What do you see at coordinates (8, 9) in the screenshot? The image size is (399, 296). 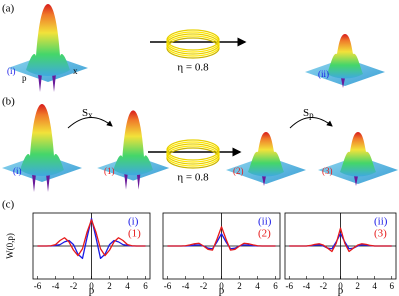 I see `panel-label: (a)` at bounding box center [8, 9].